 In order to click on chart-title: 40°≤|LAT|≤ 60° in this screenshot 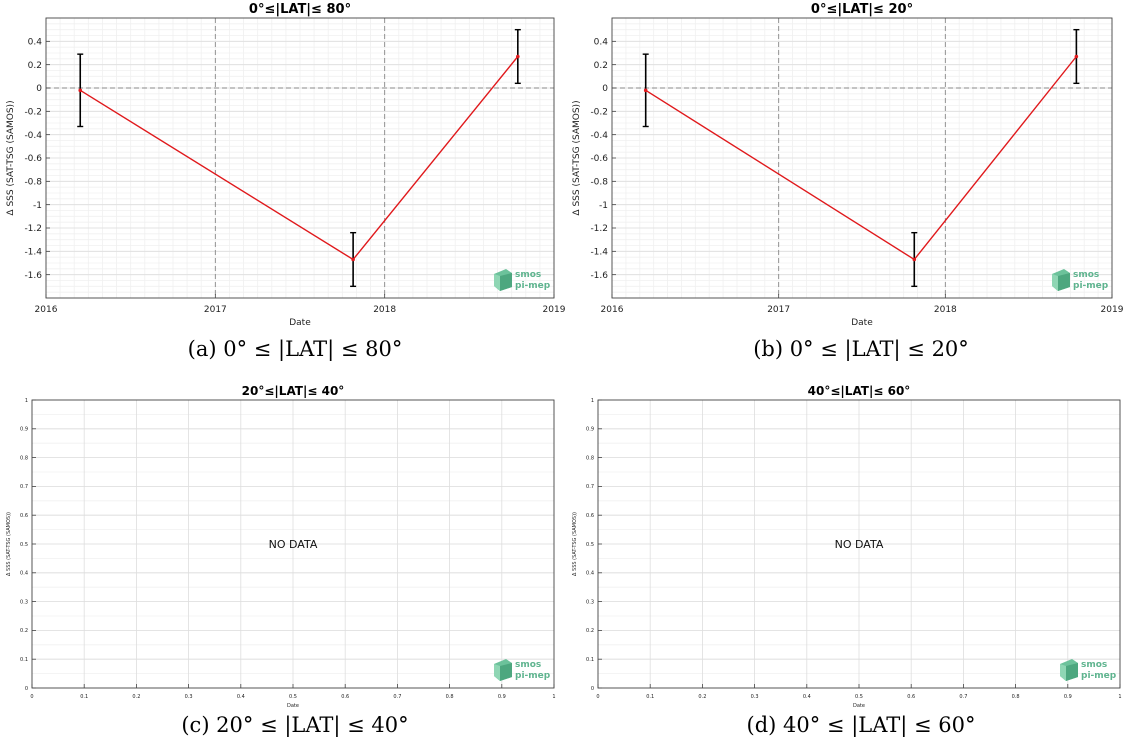, I will do `click(859, 391)`.